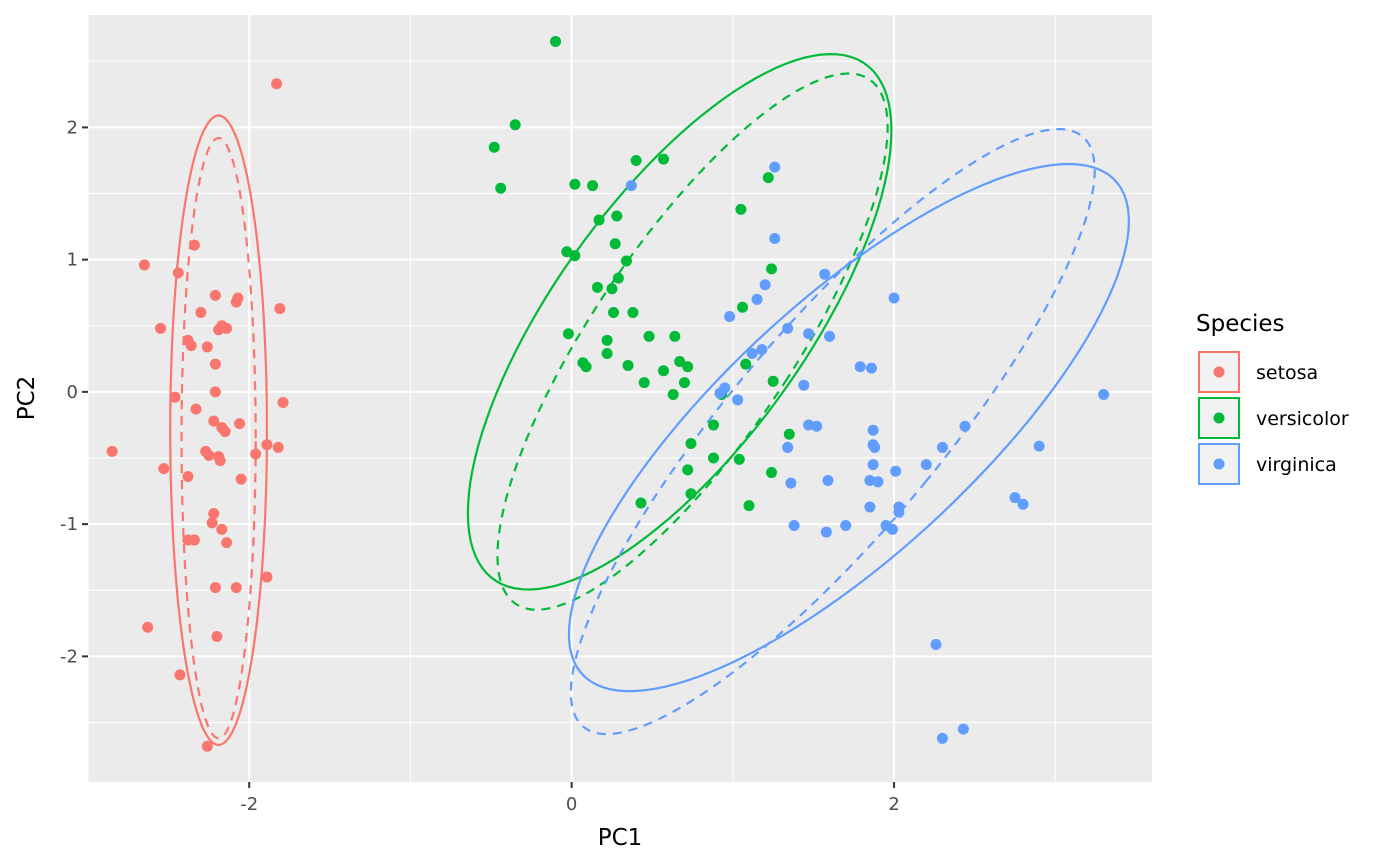 The height and width of the screenshot is (866, 1400). I want to click on ellipse-setosa-dashed, so click(218, 438).